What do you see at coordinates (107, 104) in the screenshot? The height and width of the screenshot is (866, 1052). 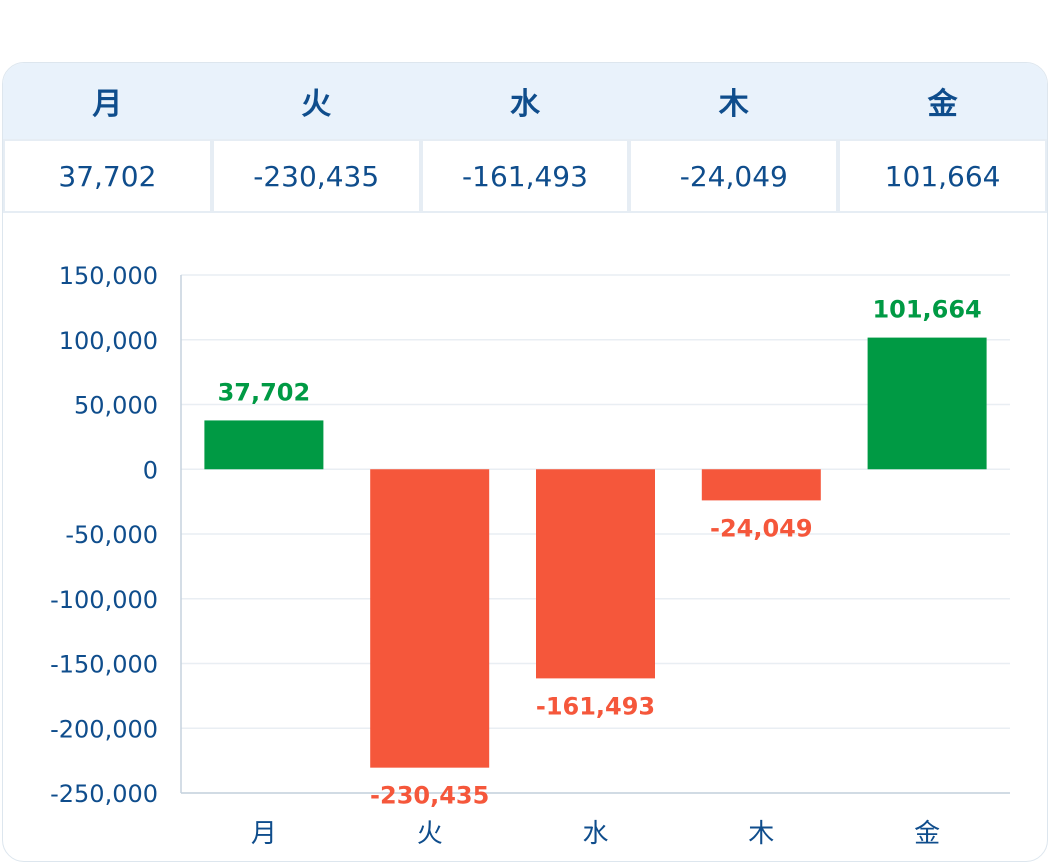 I see `header-cell-mon: 月` at bounding box center [107, 104].